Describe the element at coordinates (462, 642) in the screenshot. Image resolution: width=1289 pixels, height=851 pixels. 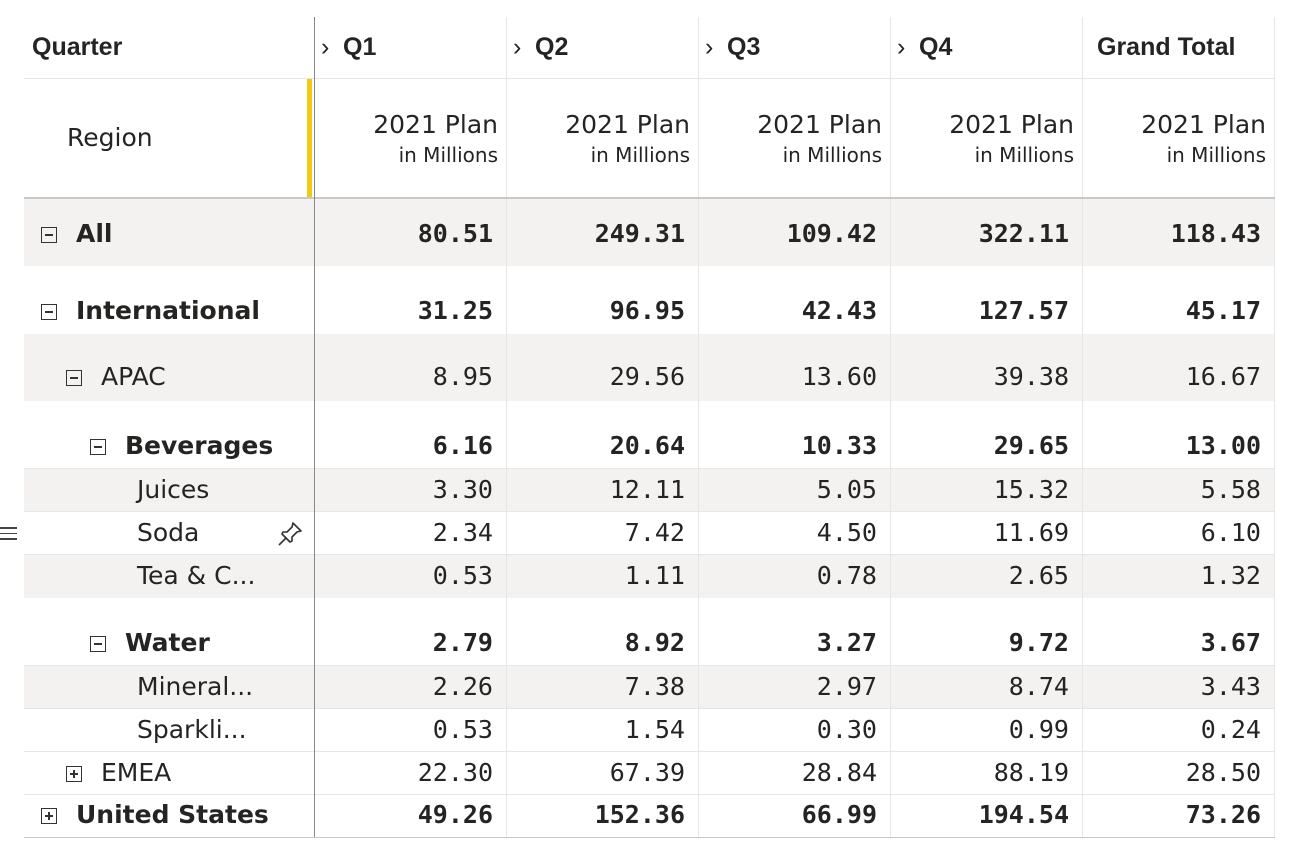
I see `value-cell: 2.79` at that location.